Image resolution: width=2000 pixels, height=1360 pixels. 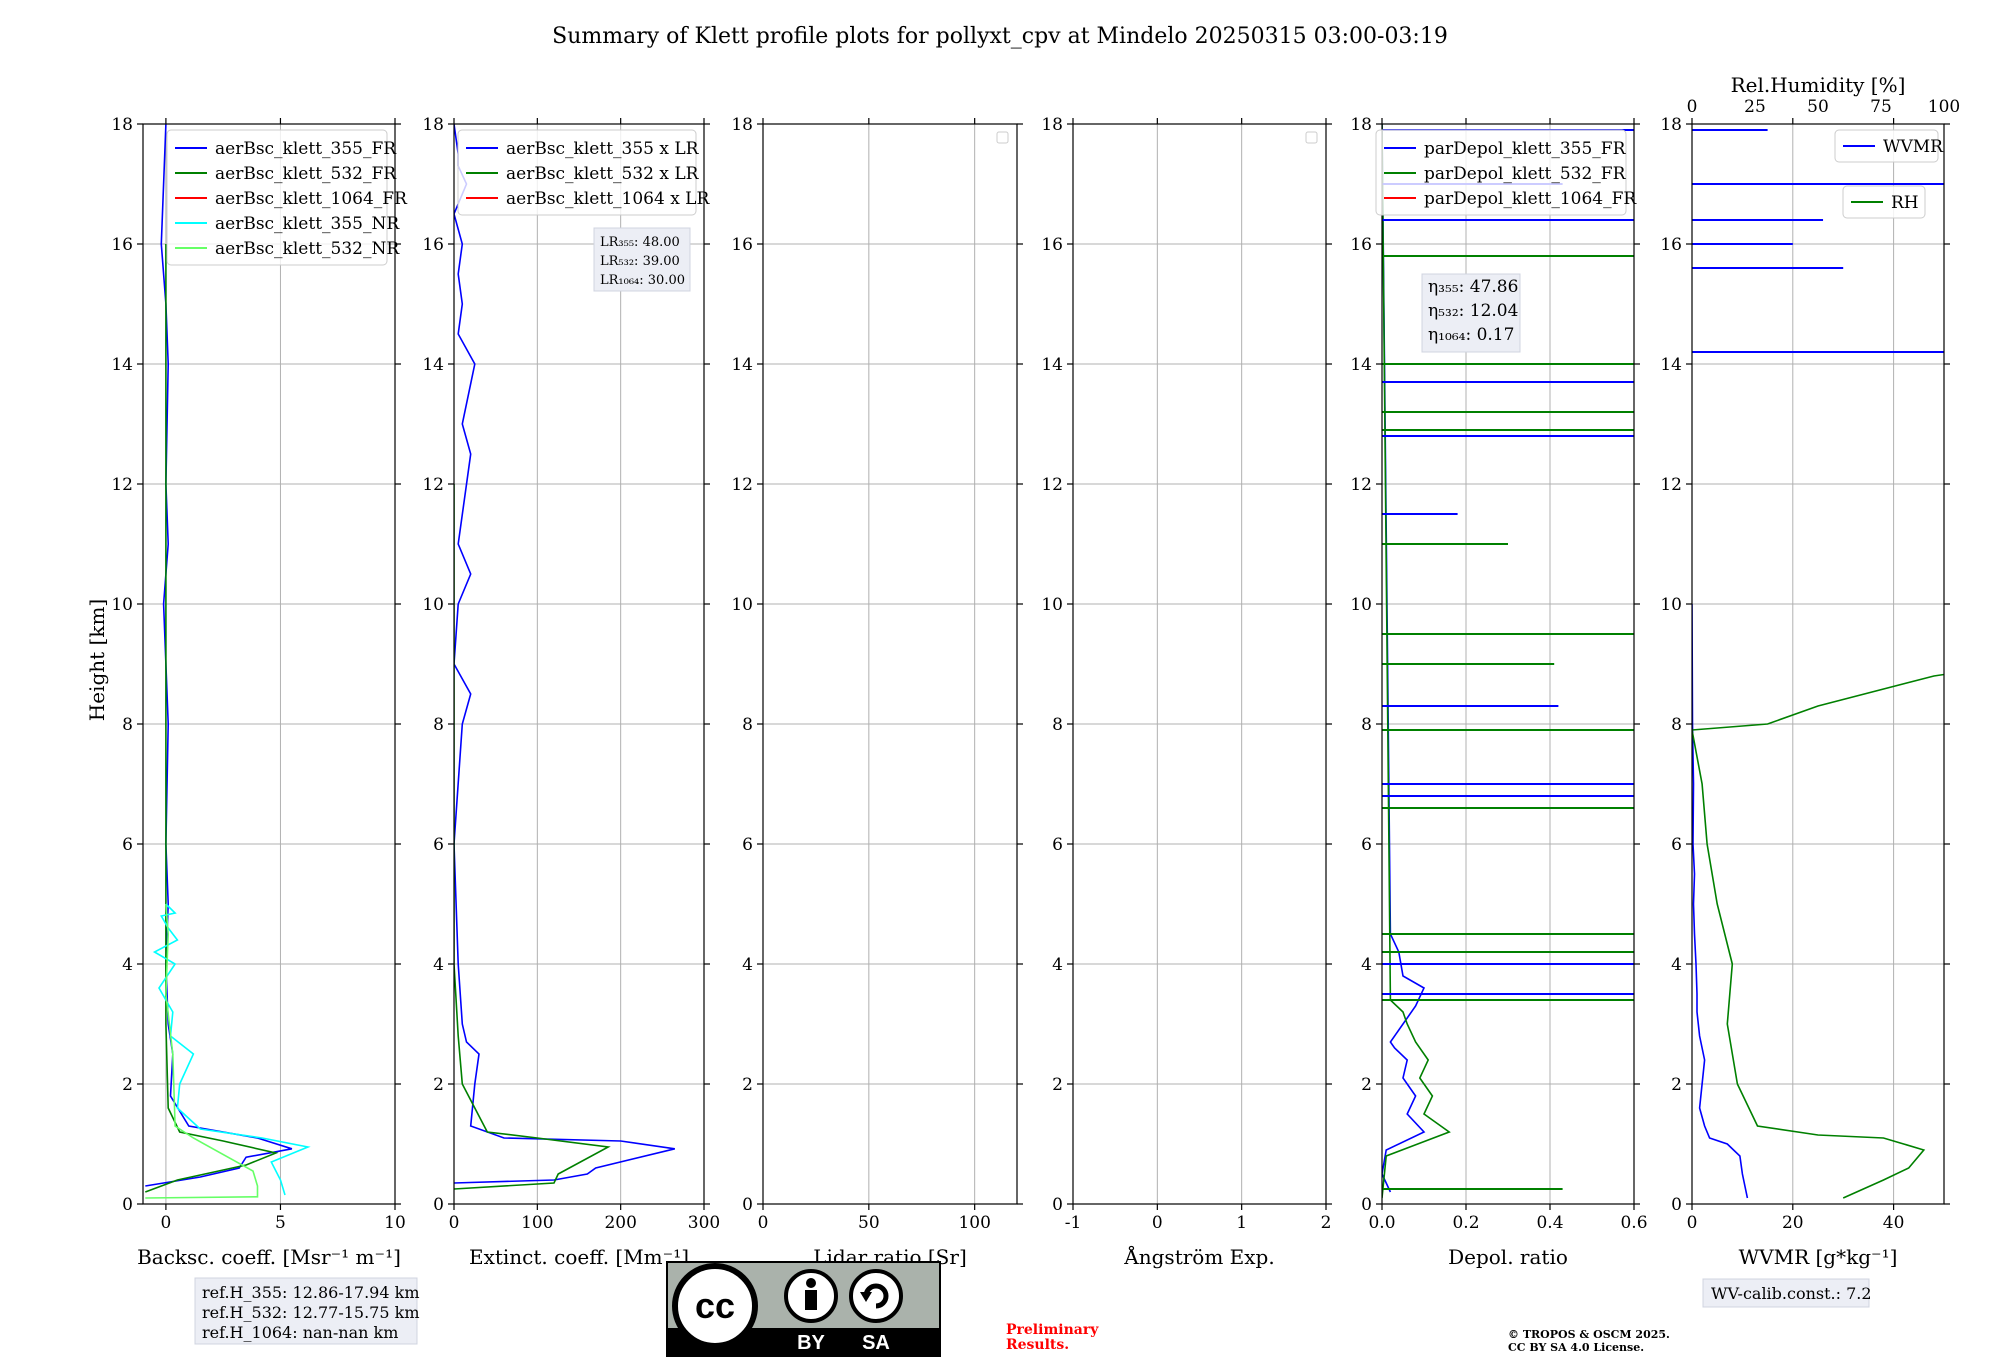 I want to click on x-tick-label: 200, so click(x=620, y=1223).